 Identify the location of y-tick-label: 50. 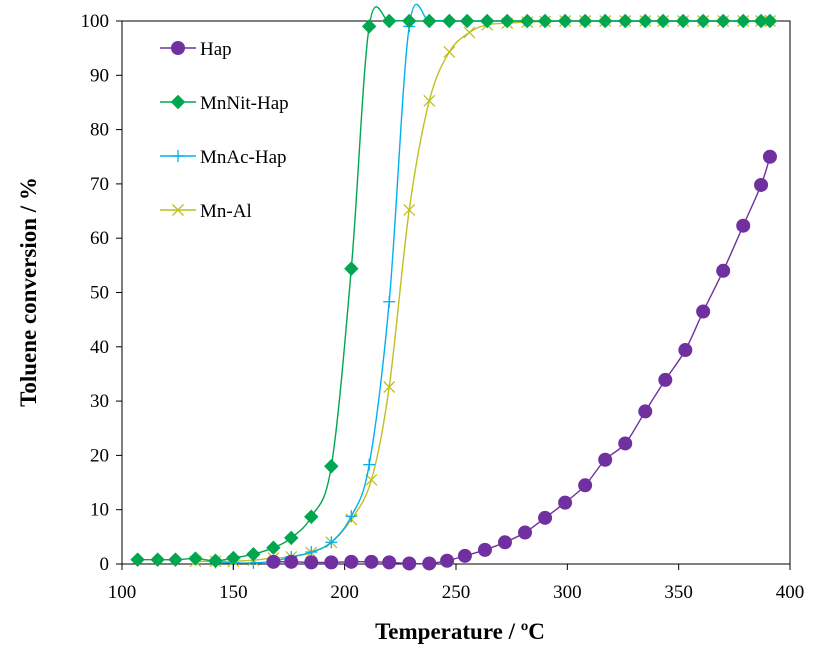
(99, 293).